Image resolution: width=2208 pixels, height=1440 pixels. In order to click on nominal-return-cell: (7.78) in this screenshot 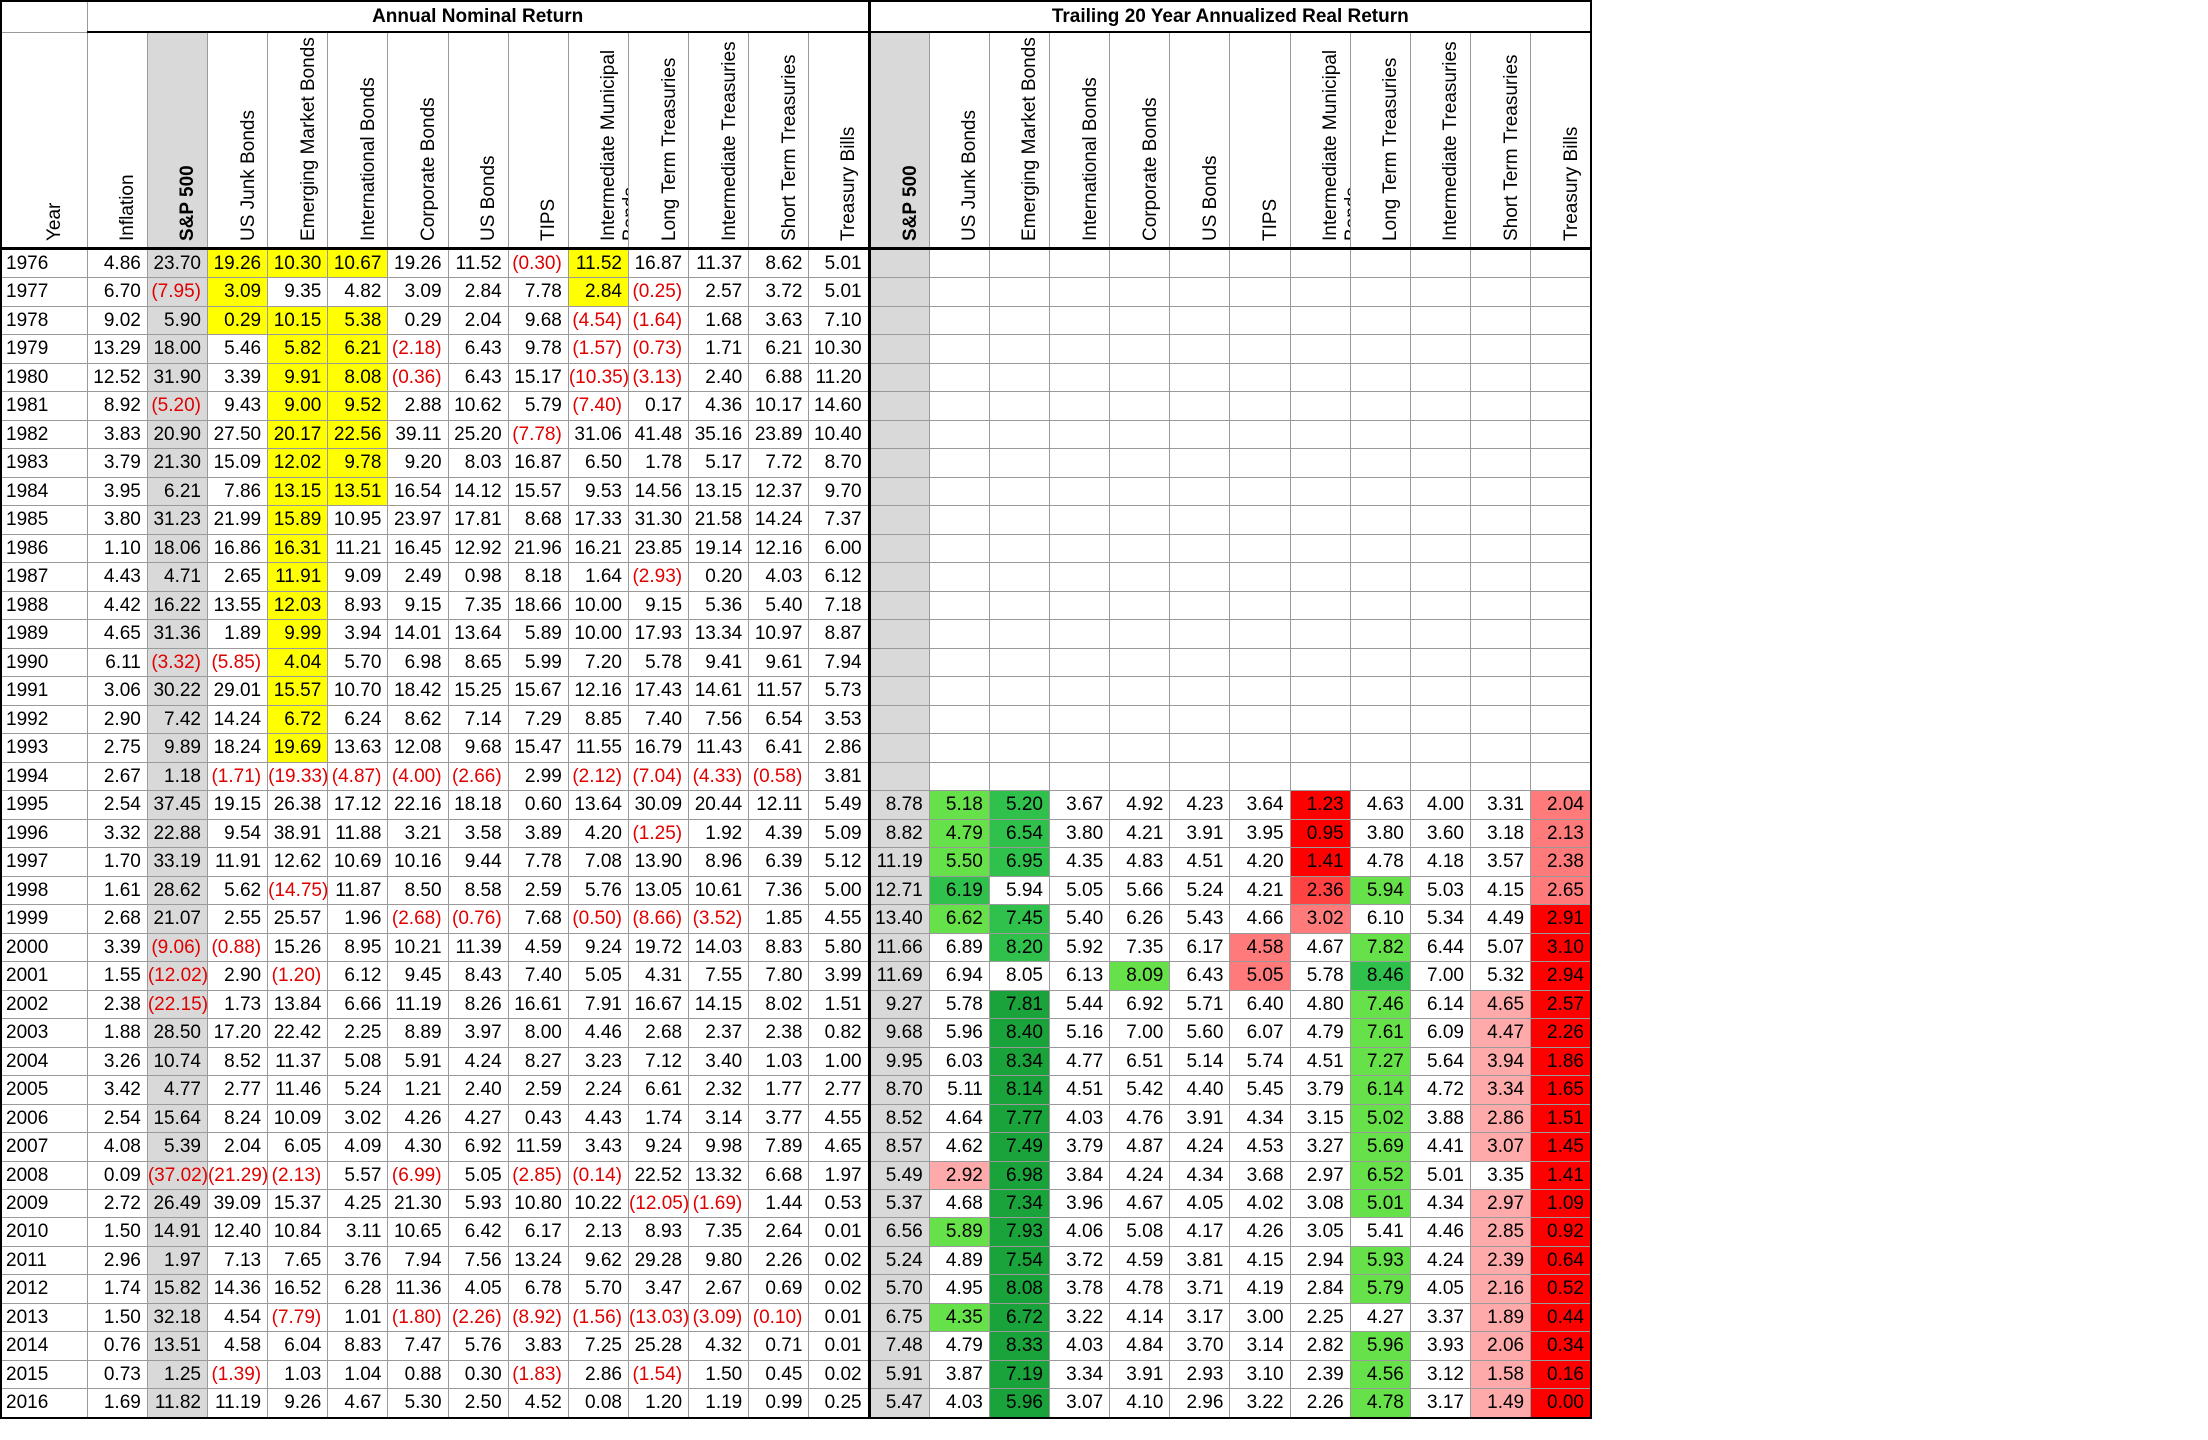, I will do `click(538, 434)`.